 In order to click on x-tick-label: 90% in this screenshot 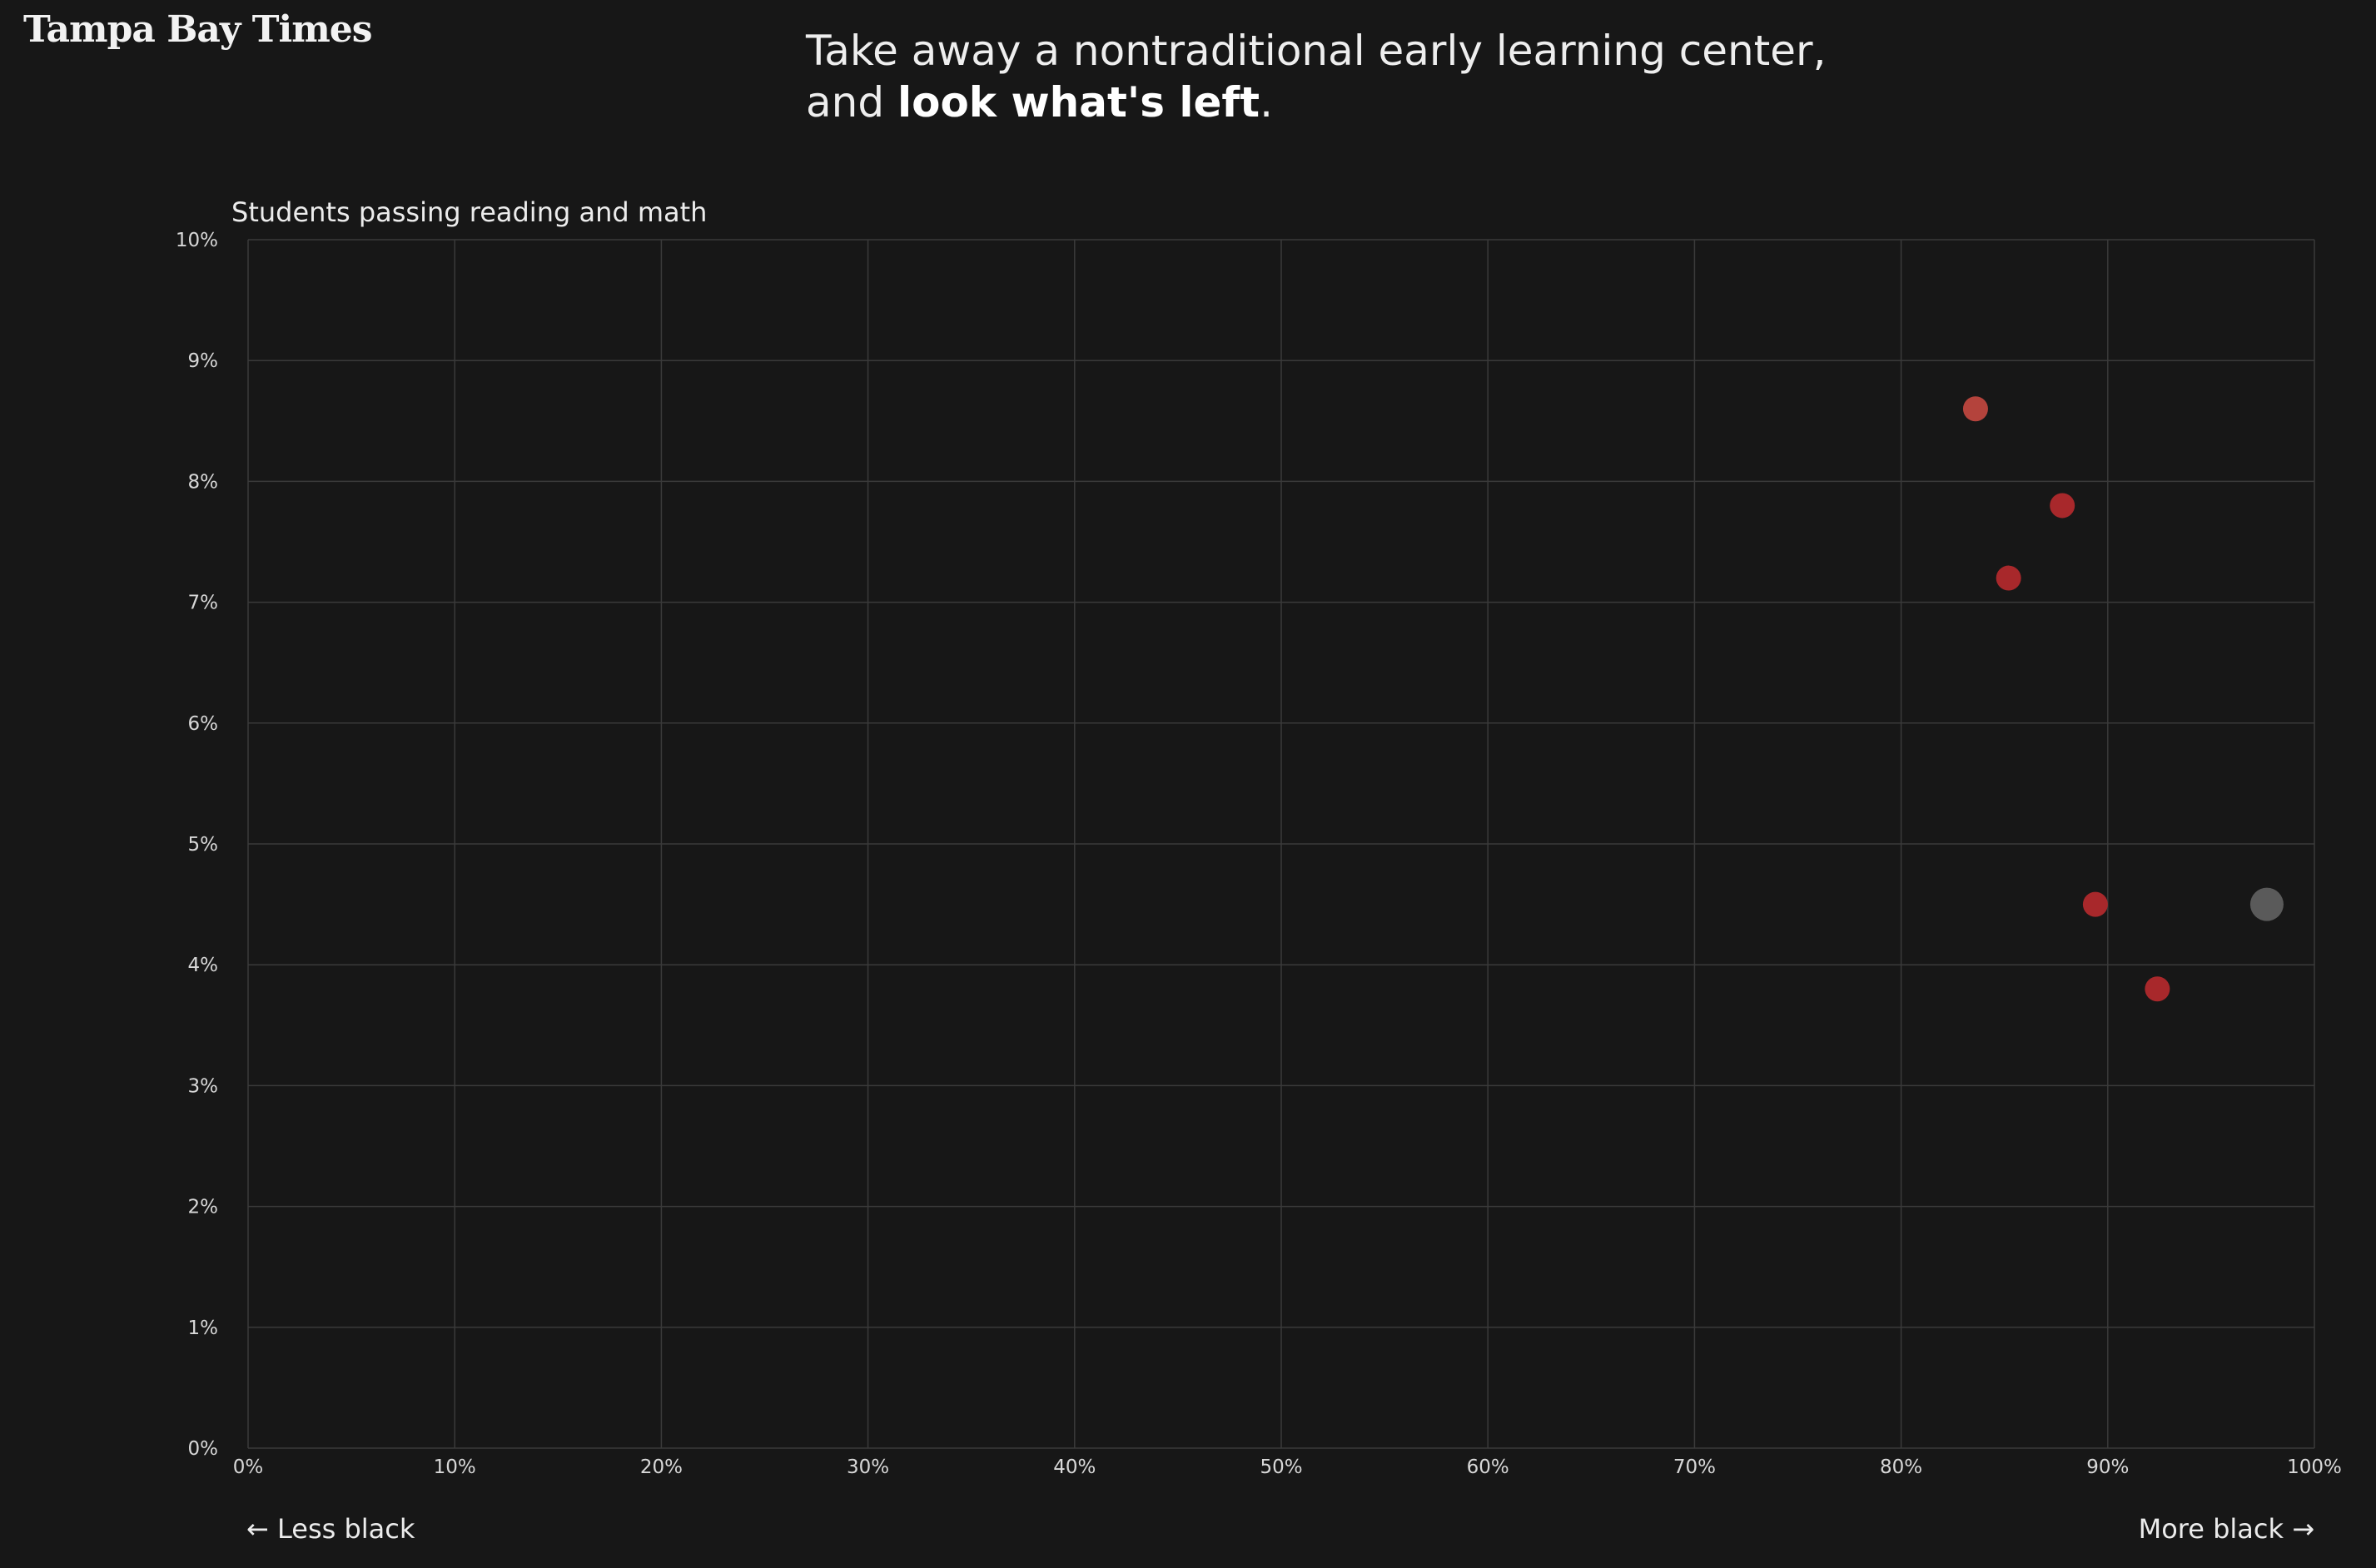, I will do `click(2107, 1467)`.